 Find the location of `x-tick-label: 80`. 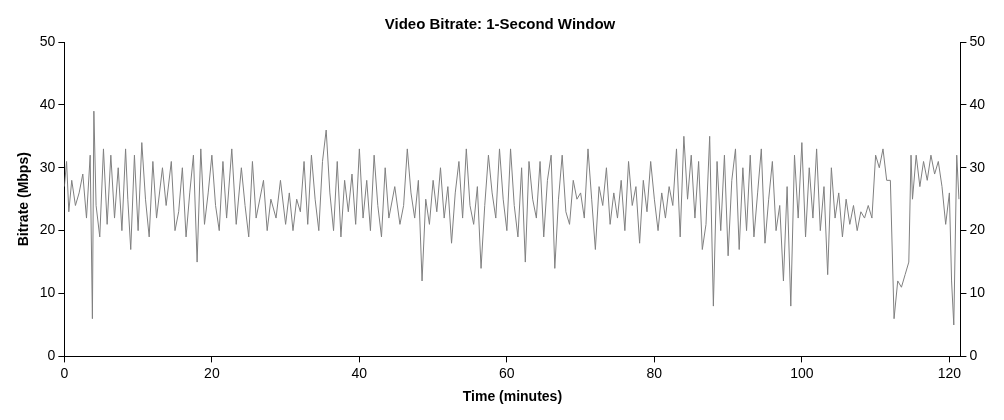

x-tick-label: 80 is located at coordinates (654, 372).